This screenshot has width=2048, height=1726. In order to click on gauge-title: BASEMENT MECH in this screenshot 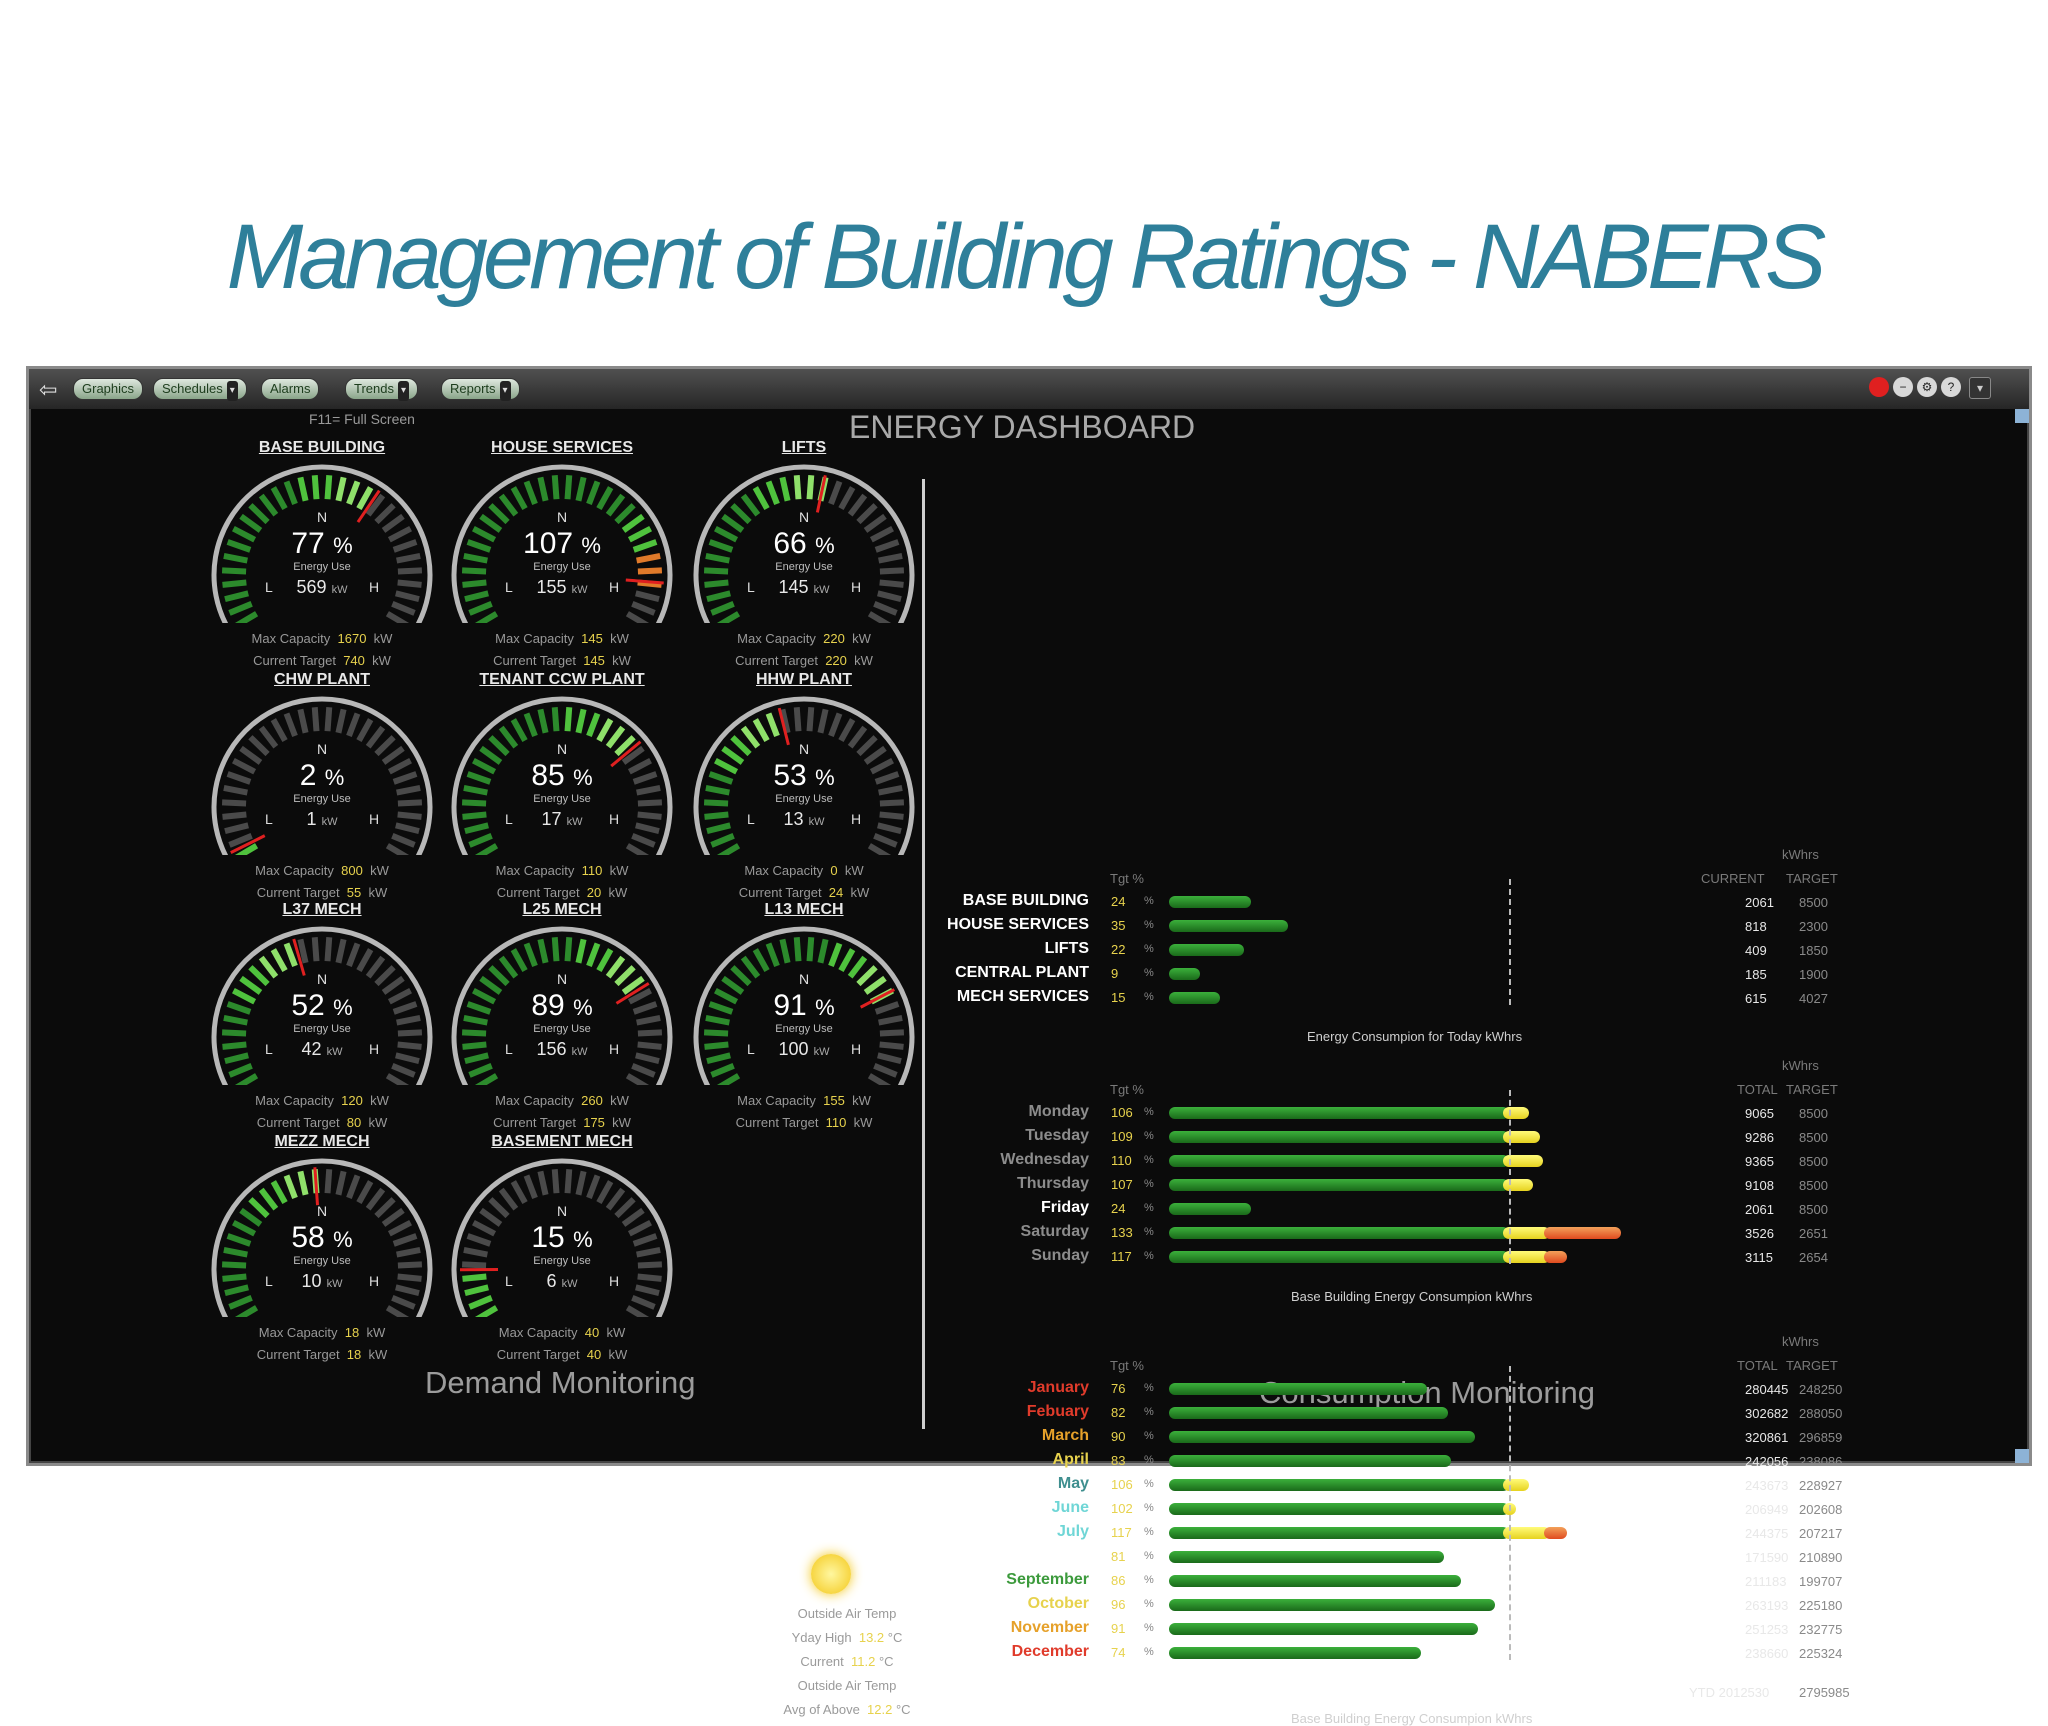, I will do `click(562, 1142)`.